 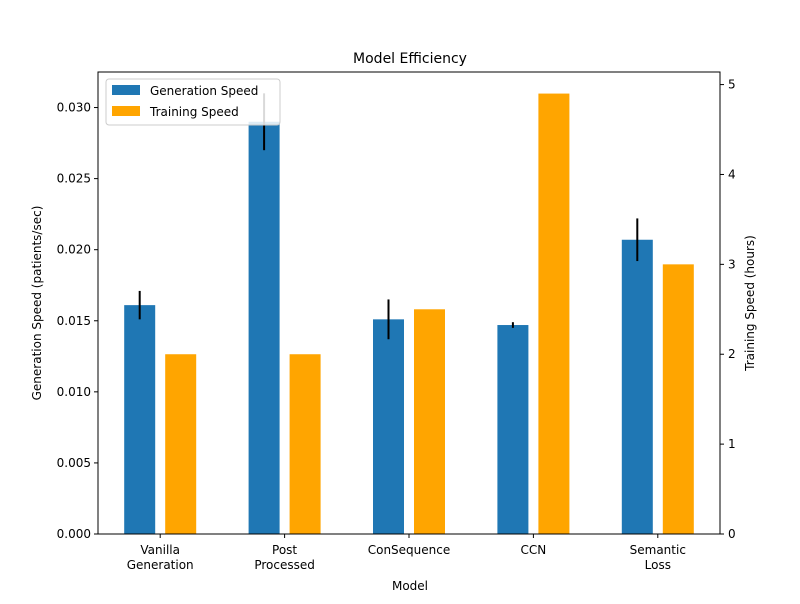 I want to click on x-tick-label: Post Processed, so click(x=284, y=557).